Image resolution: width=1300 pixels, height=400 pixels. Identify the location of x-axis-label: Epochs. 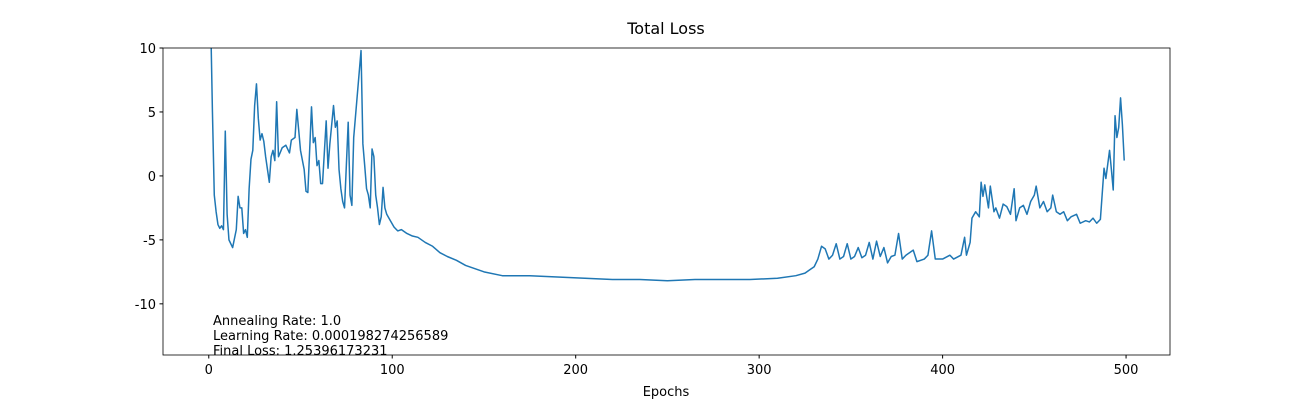
(666, 392).